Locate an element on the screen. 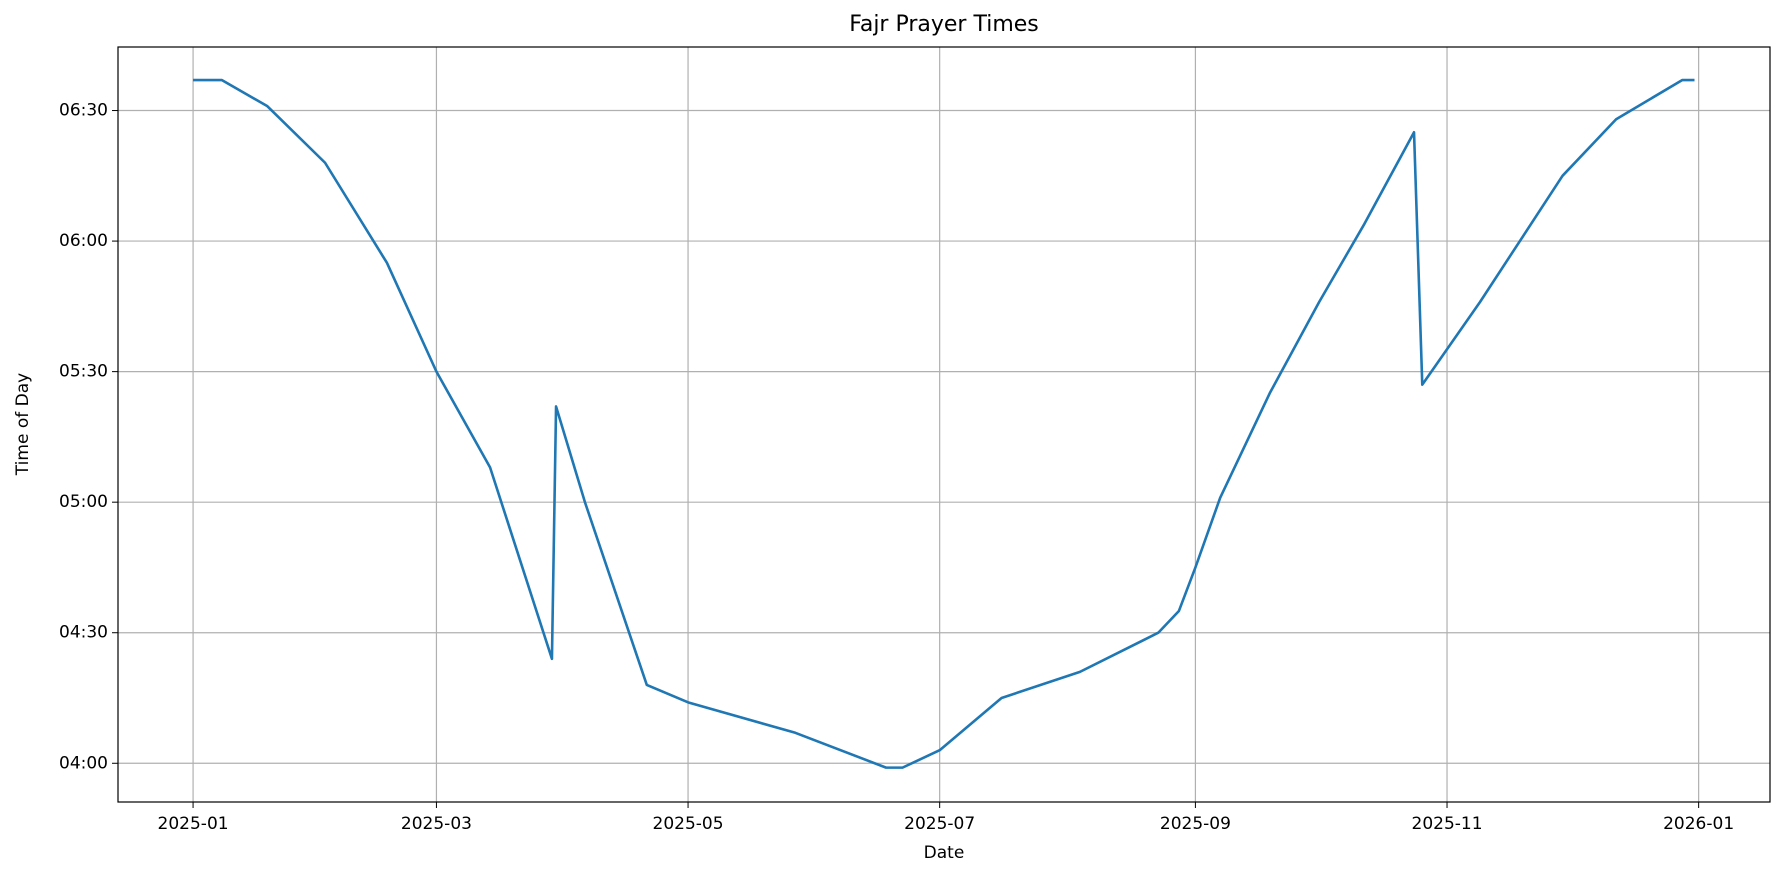 The image size is (1784, 885). y-tick-label: 05:00 is located at coordinates (83, 502).